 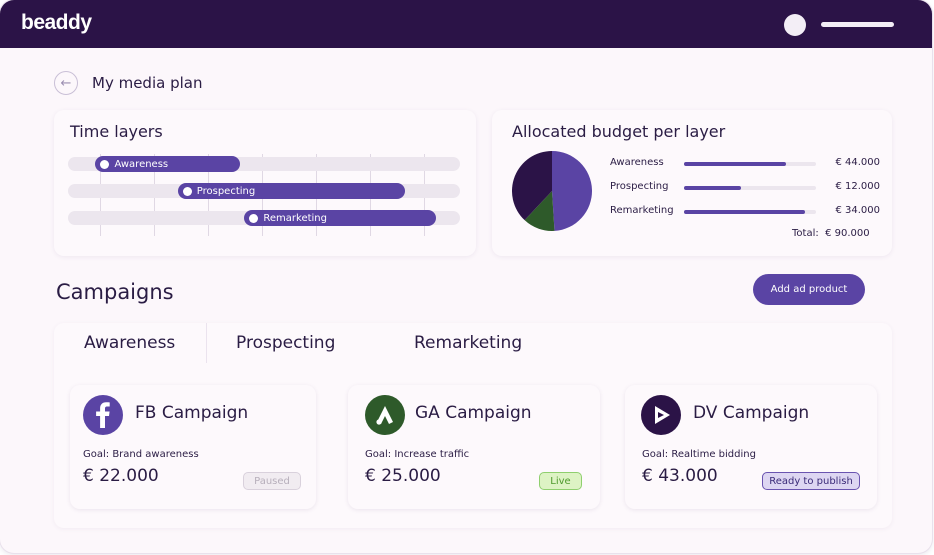 What do you see at coordinates (56, 22) in the screenshot?
I see `app-logo: beaddy` at bounding box center [56, 22].